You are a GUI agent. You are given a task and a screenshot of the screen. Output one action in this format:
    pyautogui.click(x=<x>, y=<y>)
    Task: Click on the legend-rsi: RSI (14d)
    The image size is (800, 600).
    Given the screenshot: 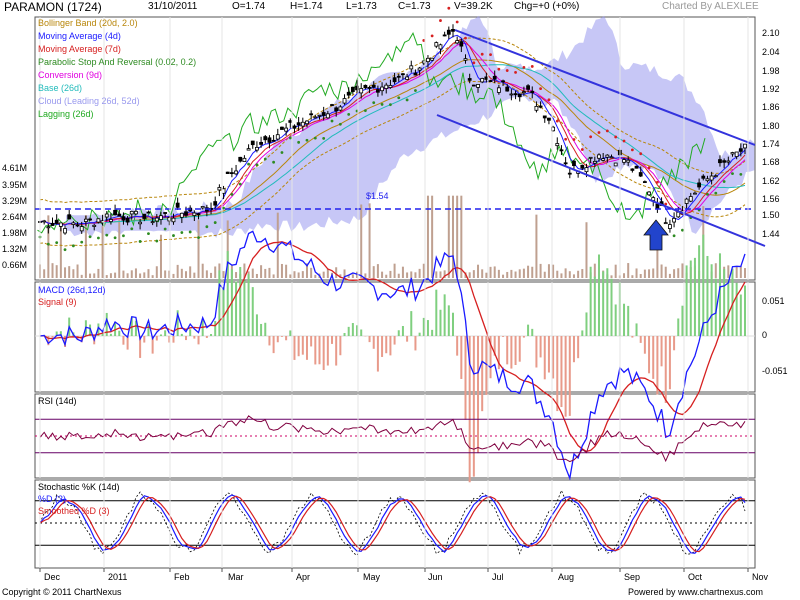 What is the action you would take?
    pyautogui.click(x=57, y=401)
    